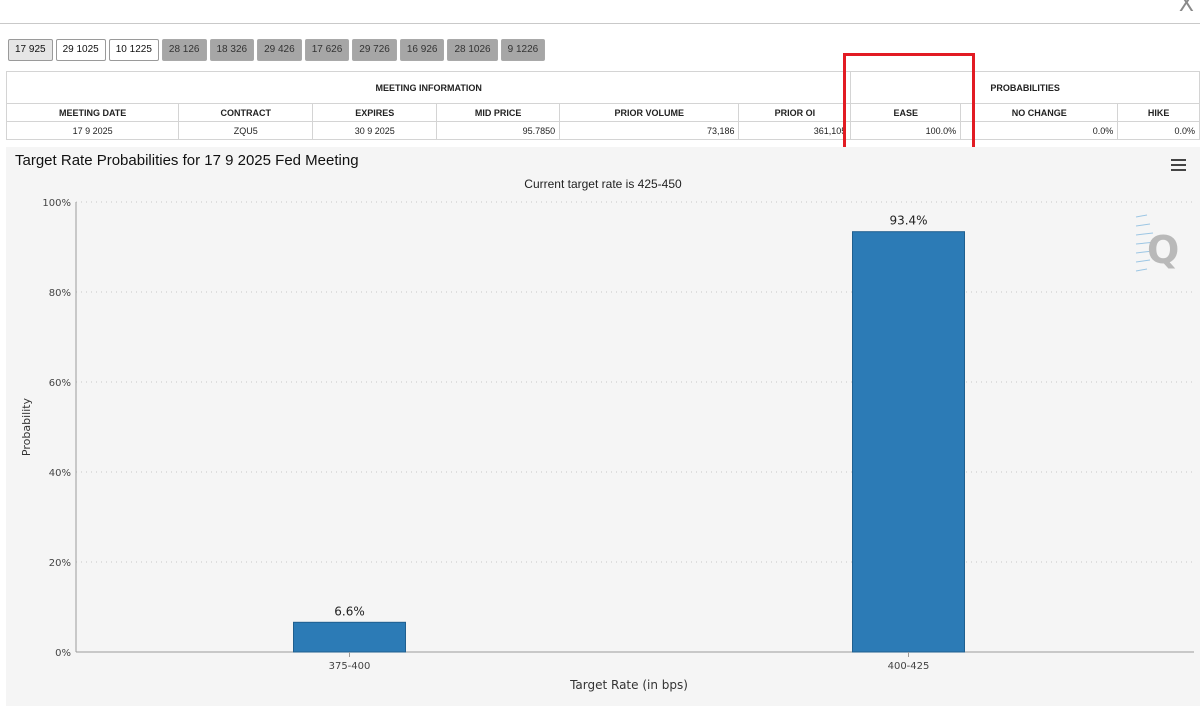 This screenshot has height=706, width=1200. What do you see at coordinates (498, 112) in the screenshot?
I see `column-header: MID PRICE` at bounding box center [498, 112].